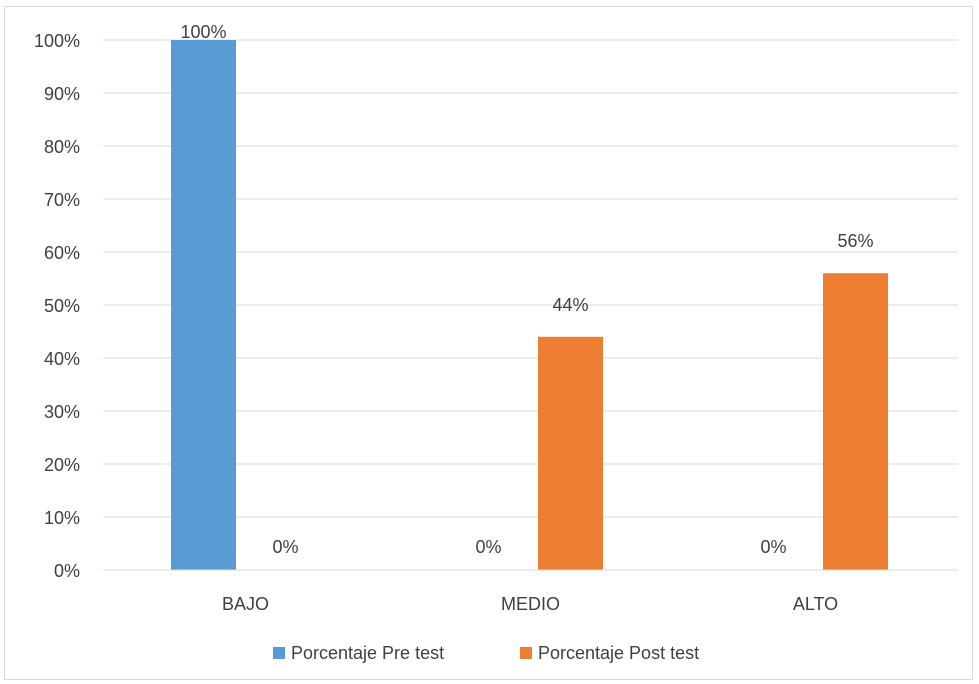 The image size is (979, 684). Describe the element at coordinates (62, 306) in the screenshot. I see `y-tick-label: 50%` at that location.